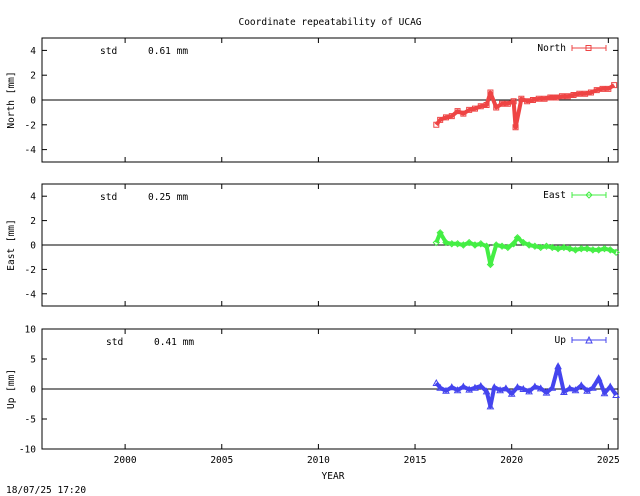 The image size is (640, 496). I want to click on std-value-up: 0.41 mm, so click(174, 342).